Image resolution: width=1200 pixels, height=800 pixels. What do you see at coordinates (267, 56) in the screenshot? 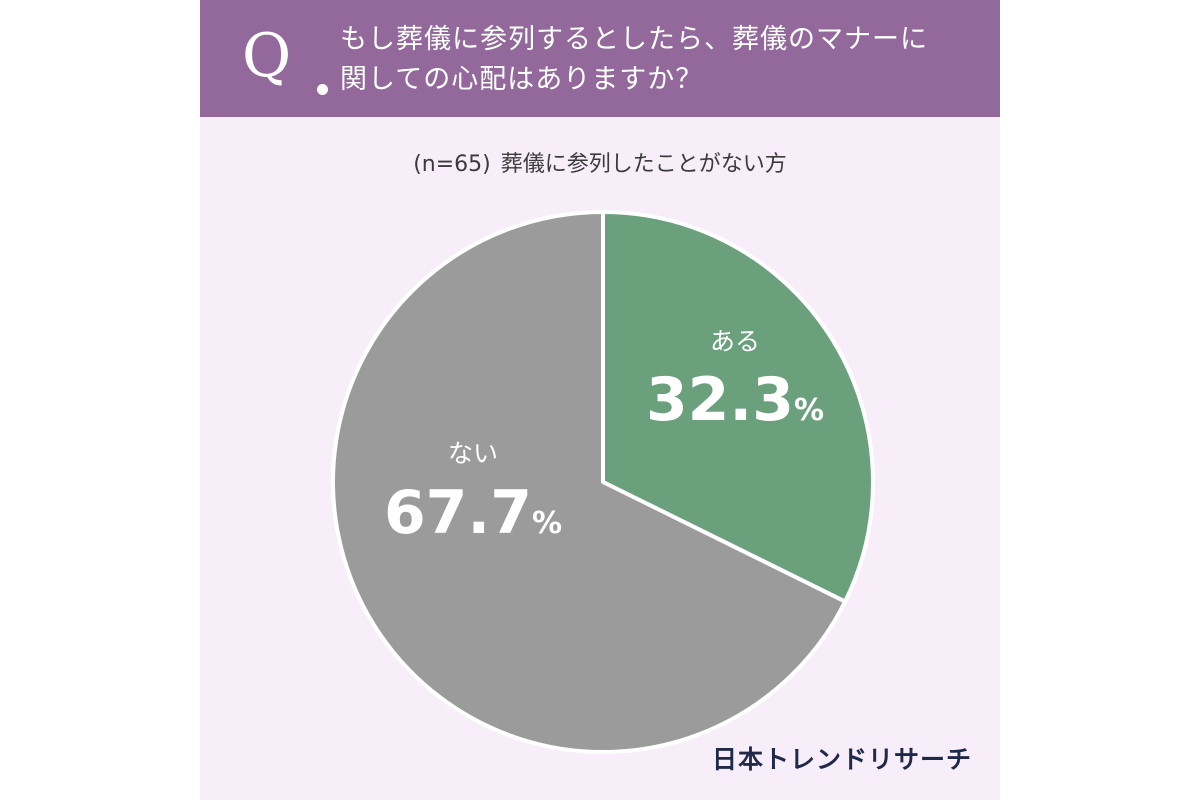
I see `q-mark: Q` at bounding box center [267, 56].